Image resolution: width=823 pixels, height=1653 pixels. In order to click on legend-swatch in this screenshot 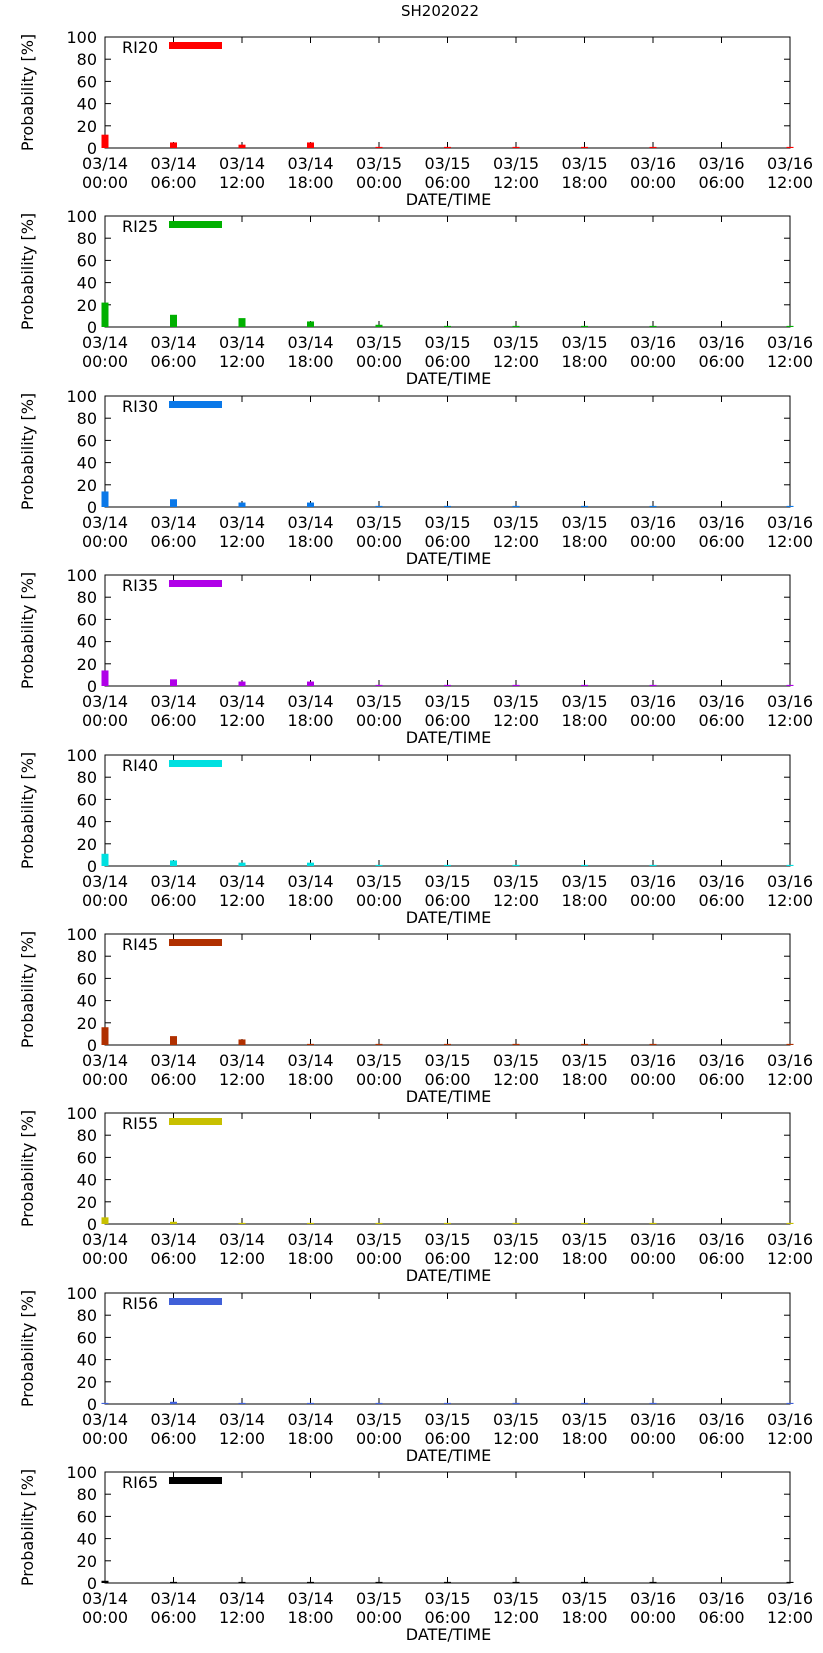, I will do `click(195, 763)`.